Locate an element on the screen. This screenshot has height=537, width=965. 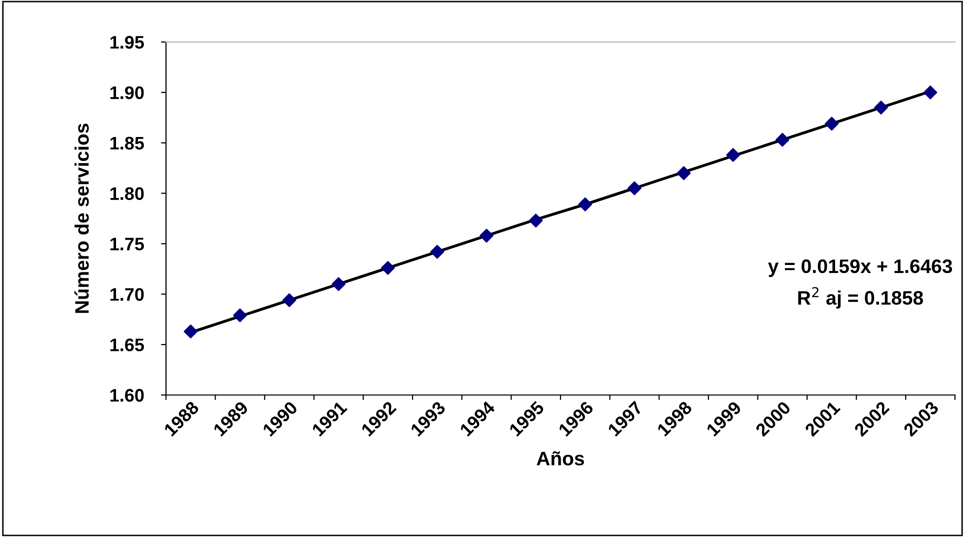
y-tick-label: 1.95 is located at coordinates (127, 42).